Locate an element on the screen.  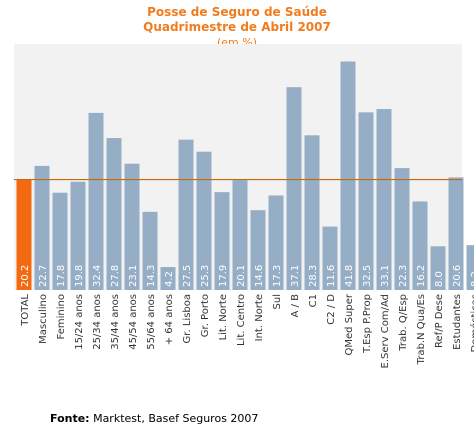
category-label-1: Masculino is located at coordinates (43, 319).